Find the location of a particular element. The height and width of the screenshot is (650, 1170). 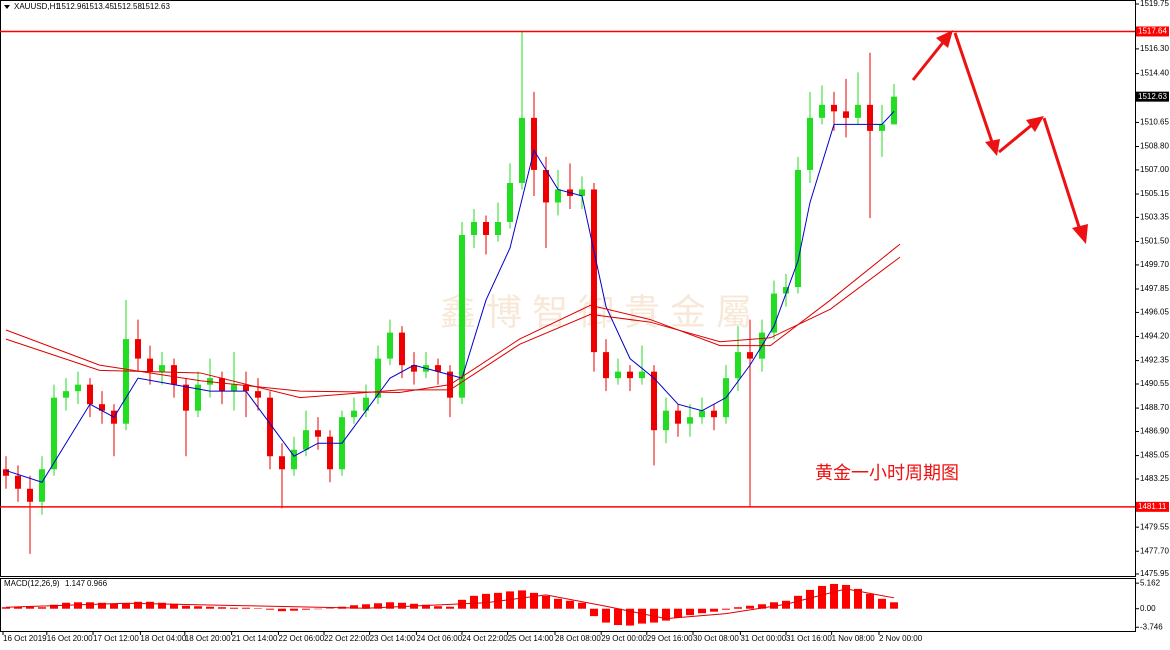

y-tick-label: 1505.15 is located at coordinates (1154, 193).